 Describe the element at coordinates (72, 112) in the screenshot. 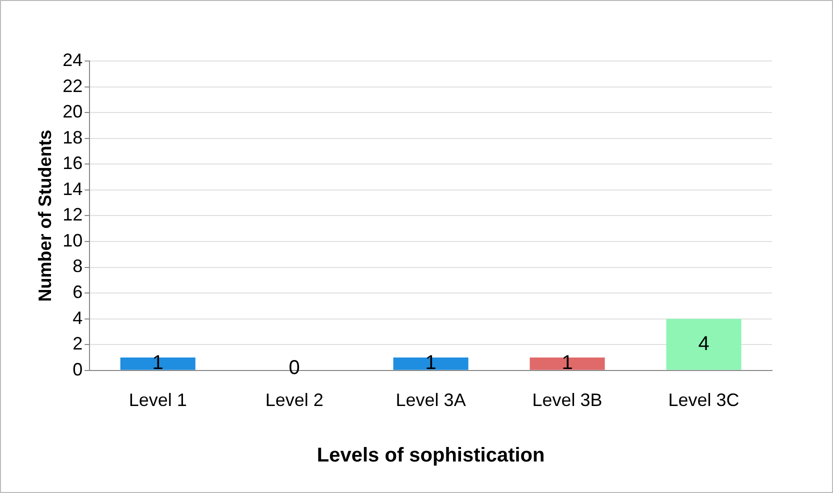

I see `y-tick-label: 20` at that location.